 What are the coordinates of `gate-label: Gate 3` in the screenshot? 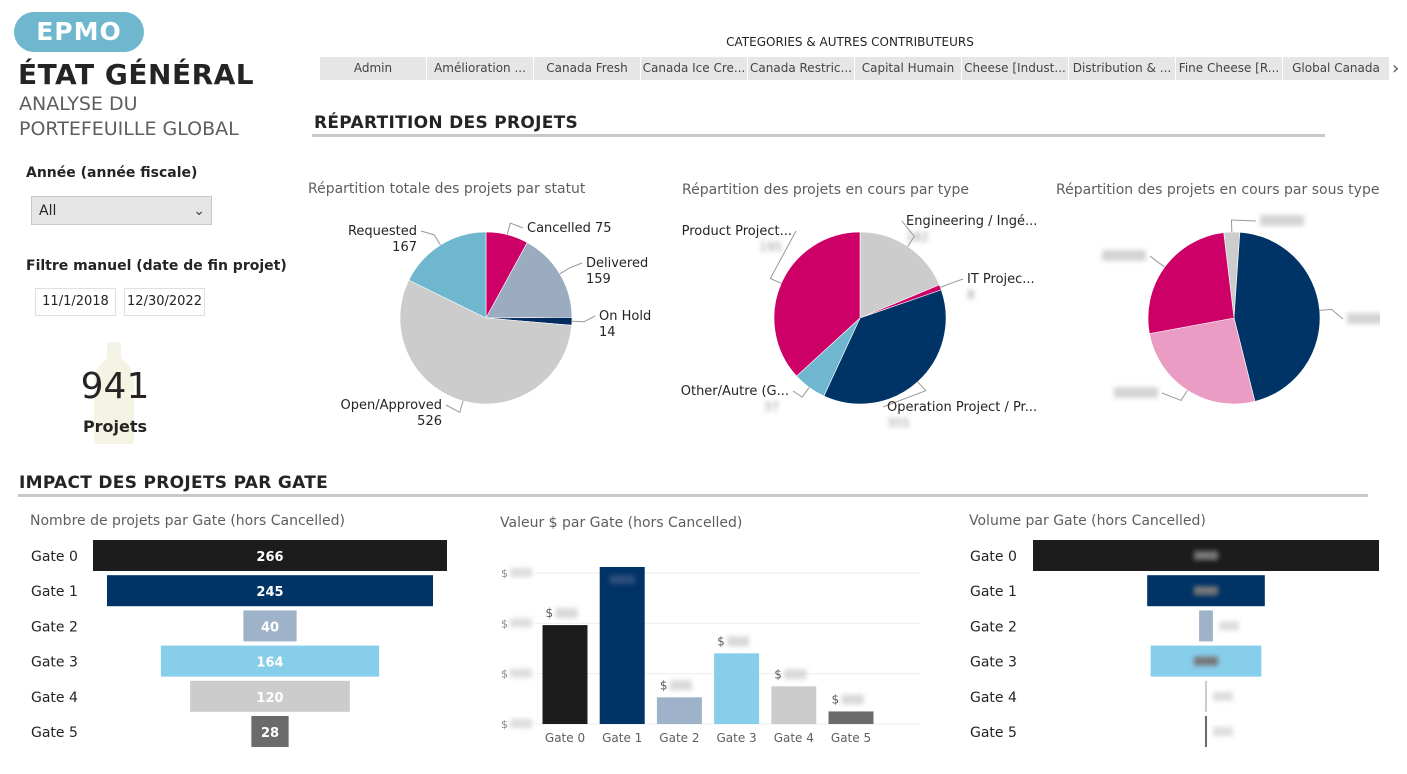 It's located at (54, 663).